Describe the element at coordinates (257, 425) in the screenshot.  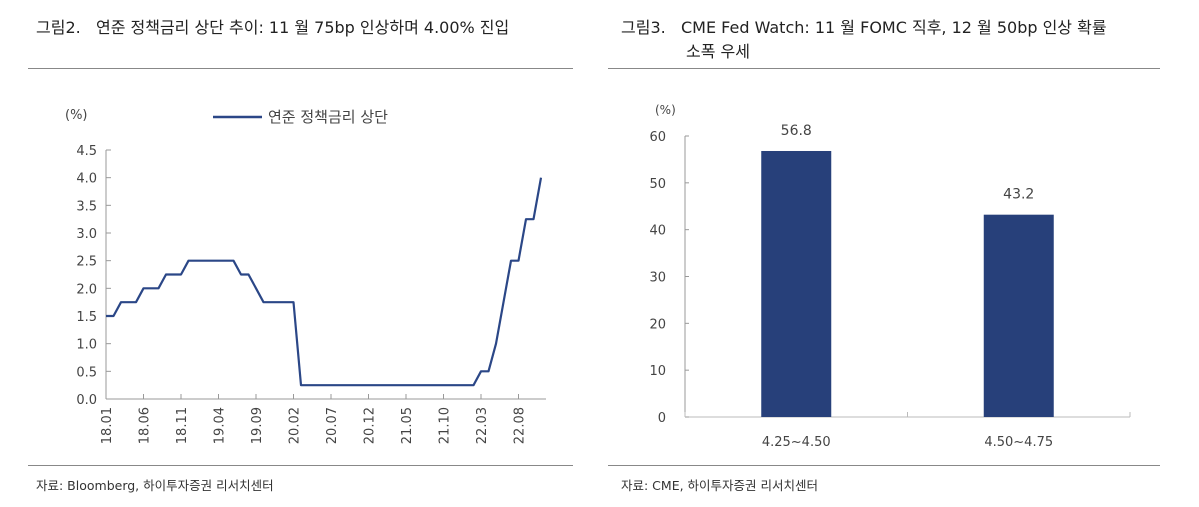
I see `x-tick-label: 19.09` at that location.